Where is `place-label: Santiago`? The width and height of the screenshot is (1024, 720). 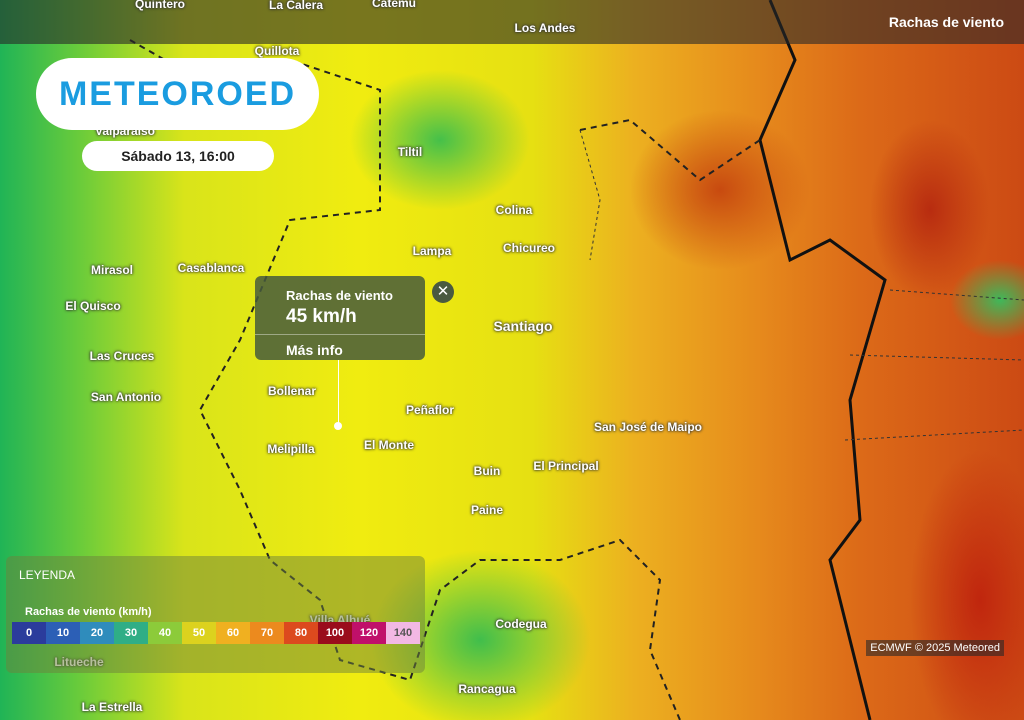
place-label: Santiago is located at coordinates (523, 326).